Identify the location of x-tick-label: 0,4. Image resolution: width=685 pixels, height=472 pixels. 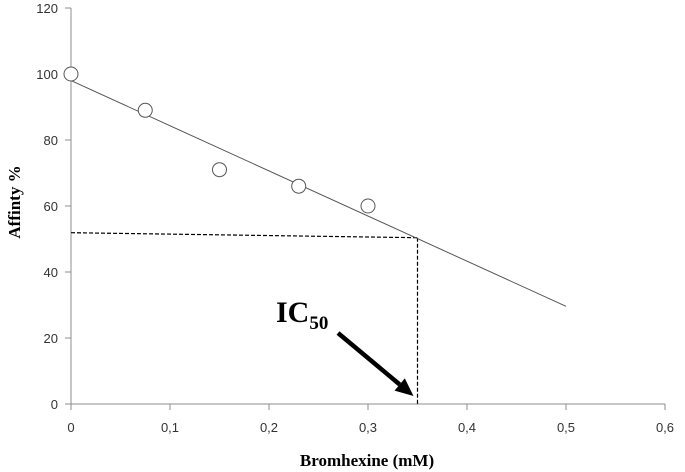
(467, 427).